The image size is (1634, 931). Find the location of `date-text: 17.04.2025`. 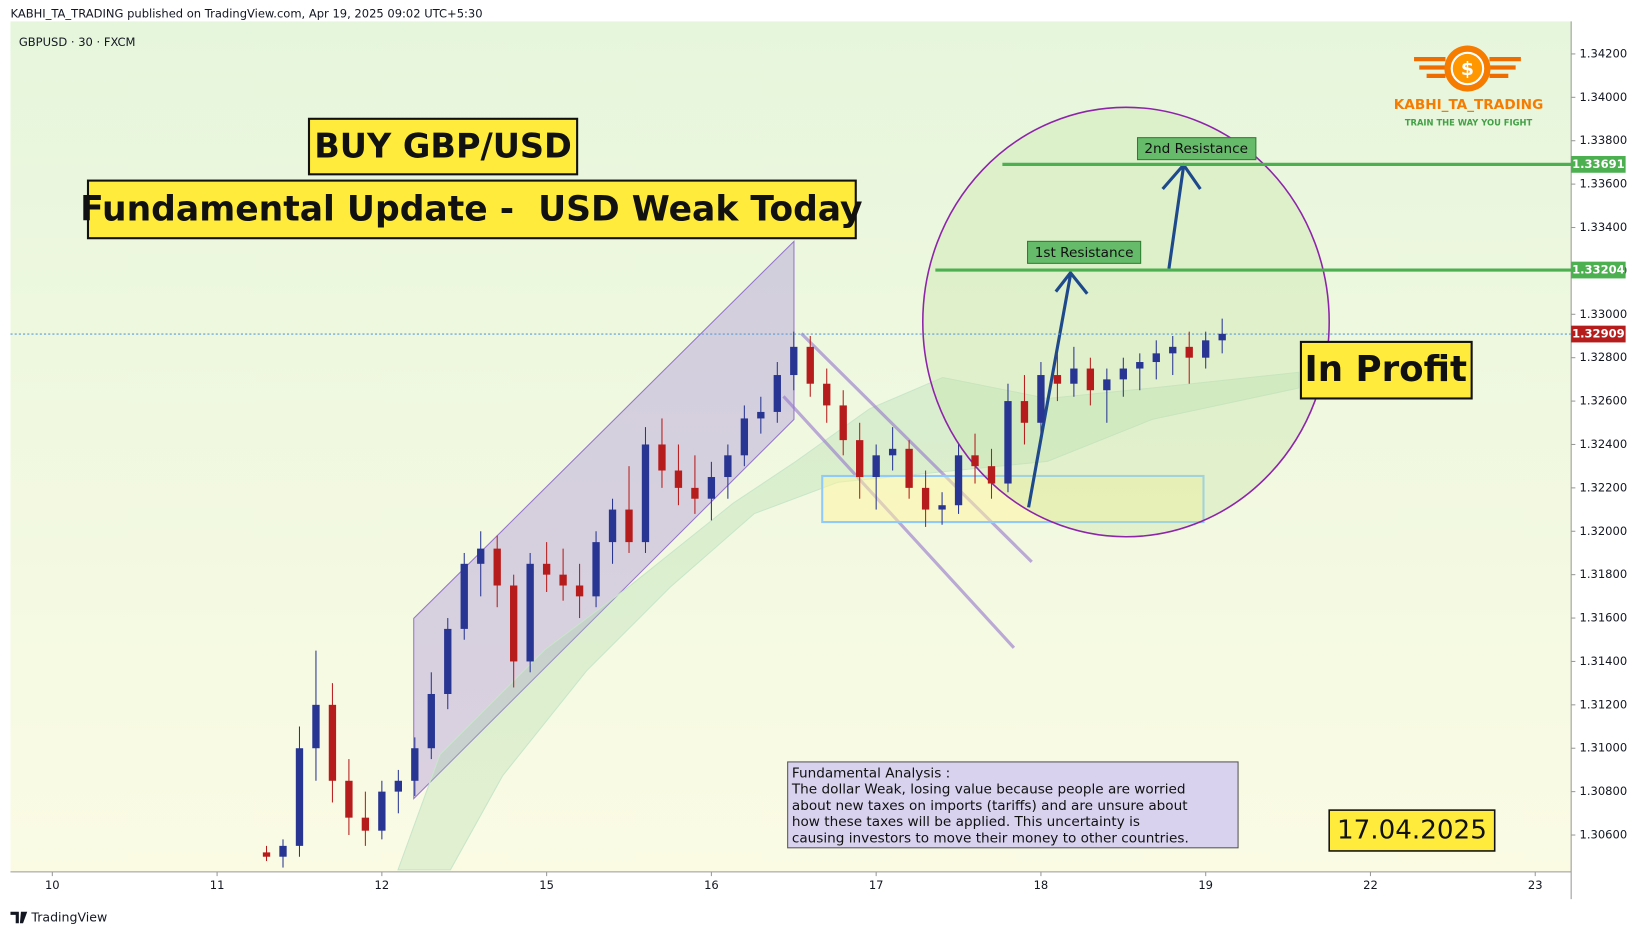

date-text: 17.04.2025 is located at coordinates (1412, 831).